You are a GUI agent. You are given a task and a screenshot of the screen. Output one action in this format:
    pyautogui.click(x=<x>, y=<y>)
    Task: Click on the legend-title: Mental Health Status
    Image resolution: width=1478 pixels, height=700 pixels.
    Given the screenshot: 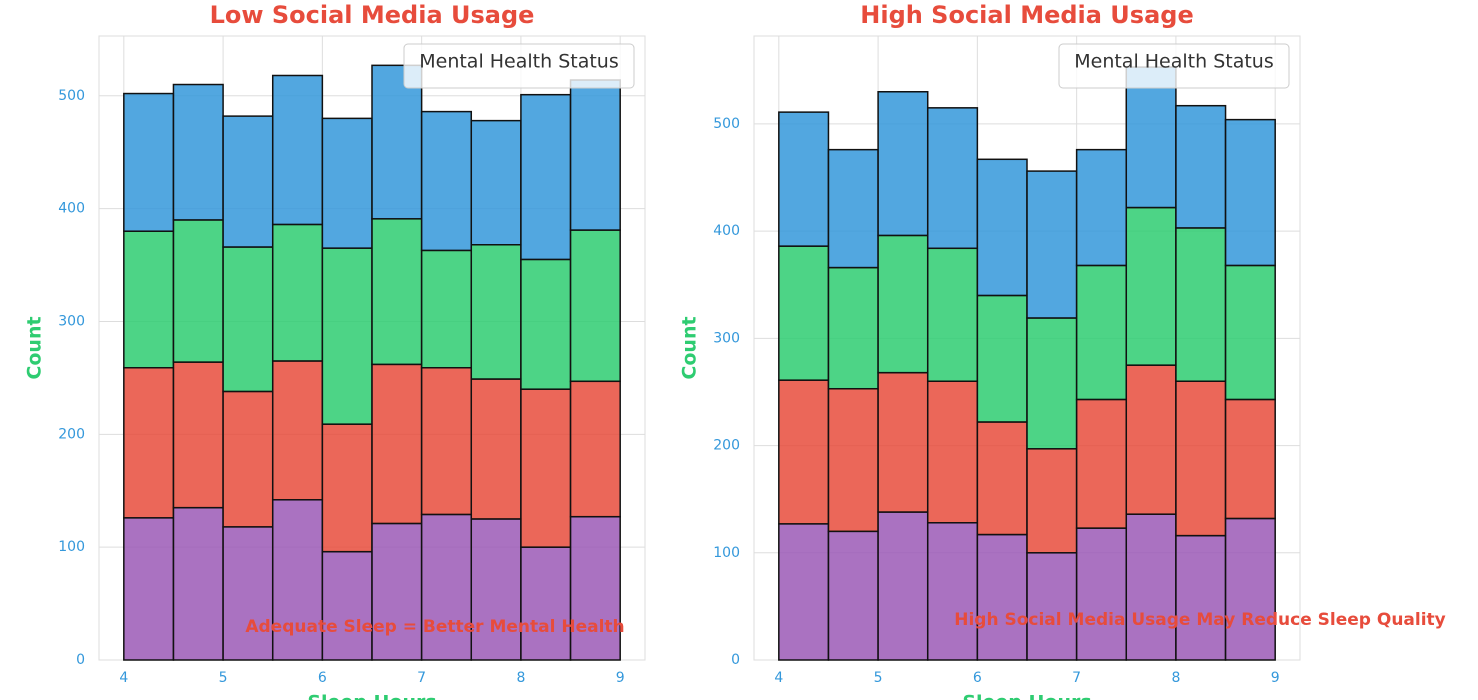 What is the action you would take?
    pyautogui.click(x=1174, y=62)
    